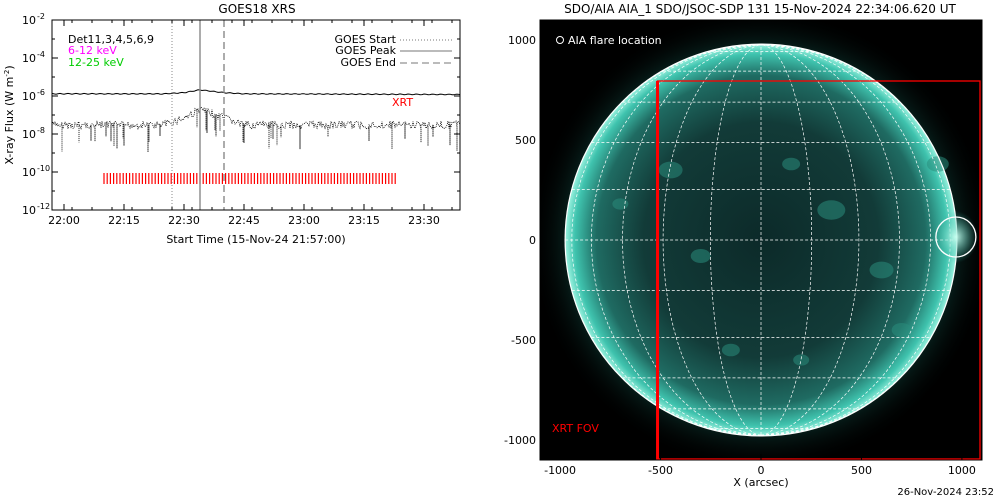  I want to click on goes-y-axis-label: X-ray Flux (W m-2), so click(9, 114).